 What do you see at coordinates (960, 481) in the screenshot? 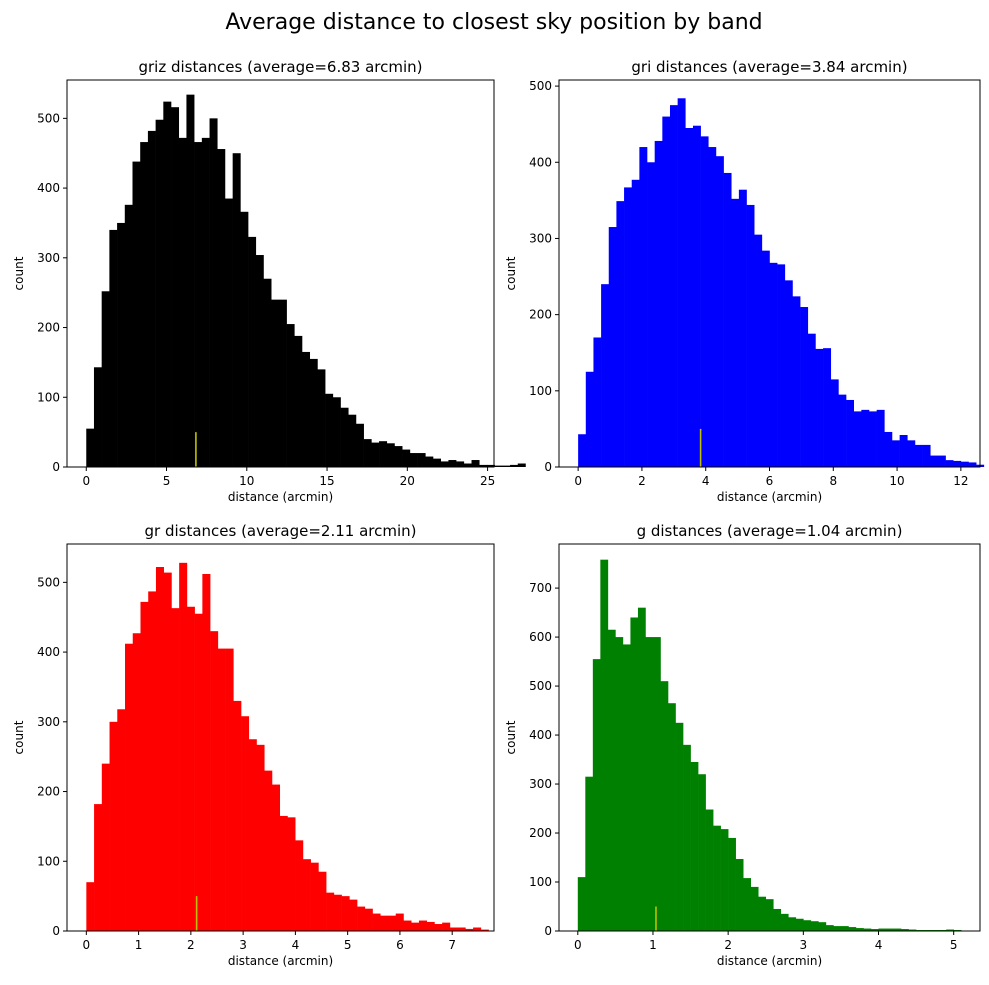
I see `x-tick-label: 12` at bounding box center [960, 481].